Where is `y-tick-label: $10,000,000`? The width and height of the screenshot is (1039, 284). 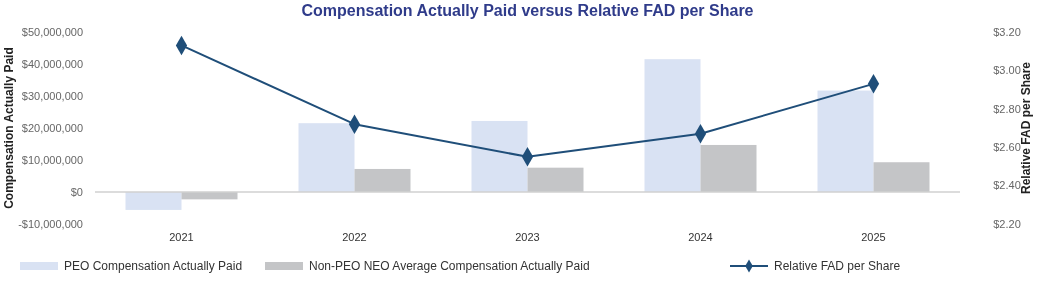
y-tick-label: $10,000,000 is located at coordinates (52, 159).